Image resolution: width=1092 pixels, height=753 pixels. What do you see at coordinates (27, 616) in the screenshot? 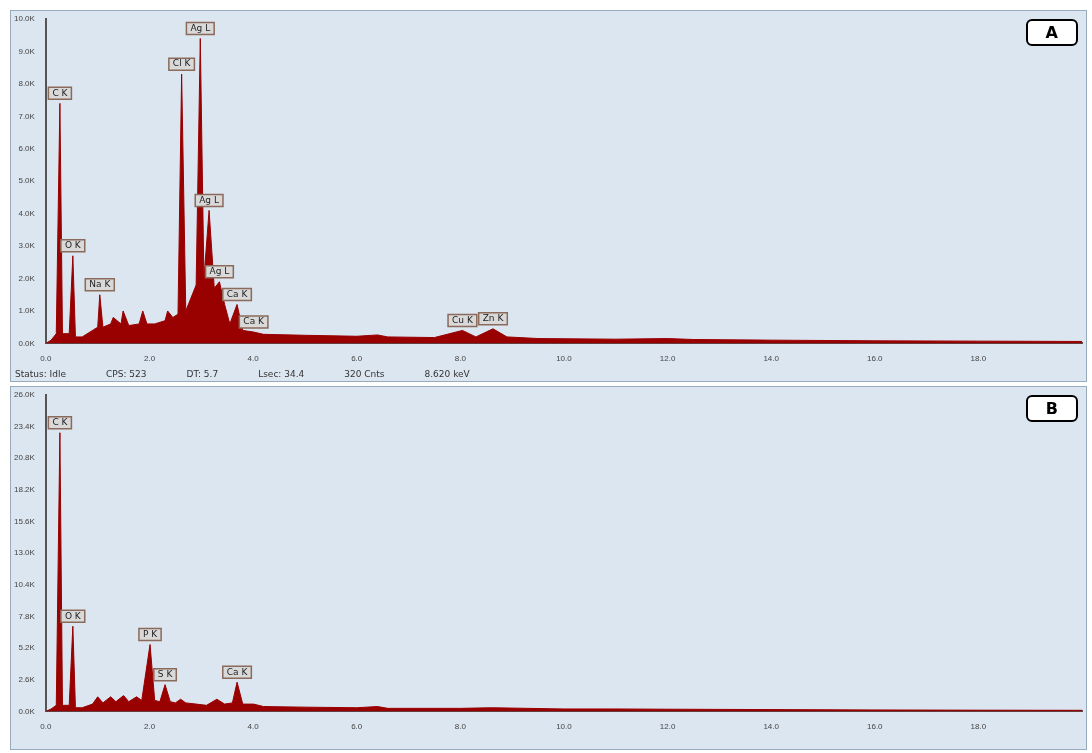
I see `y-tick-label: 7.8K` at bounding box center [27, 616].